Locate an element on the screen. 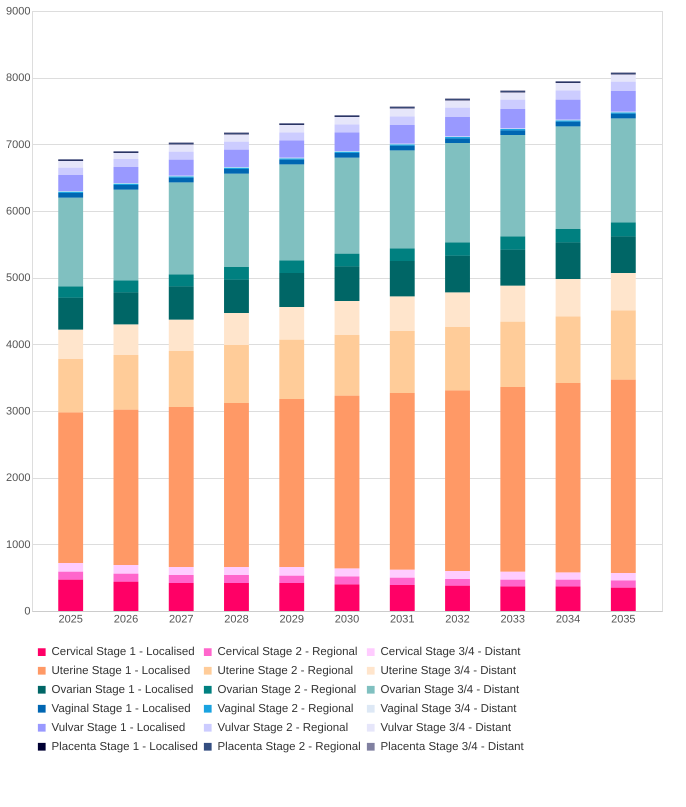 The image size is (686, 807). legend-label: Uterine Stage 2 - Regional is located at coordinates (286, 670).